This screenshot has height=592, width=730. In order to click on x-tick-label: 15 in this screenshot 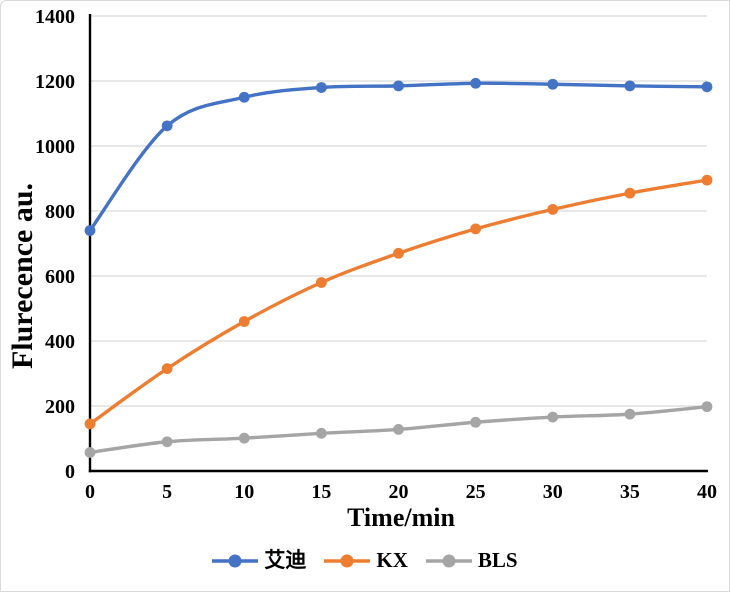, I will do `click(321, 492)`.